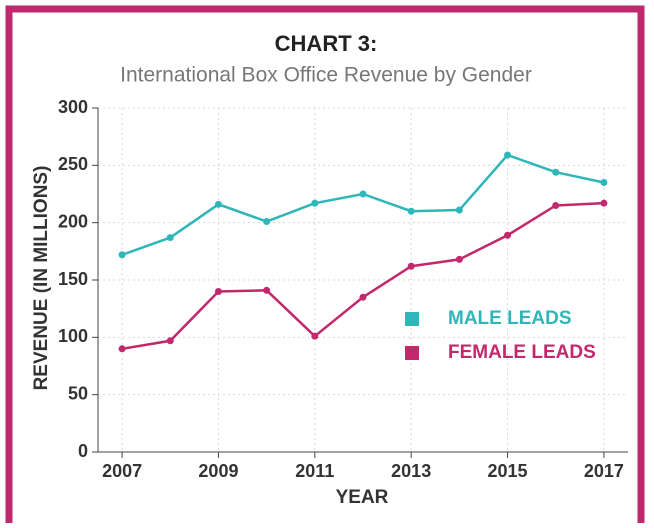 This screenshot has width=654, height=528. What do you see at coordinates (522, 352) in the screenshot?
I see `legend-label: FEMALE LEADS` at bounding box center [522, 352].